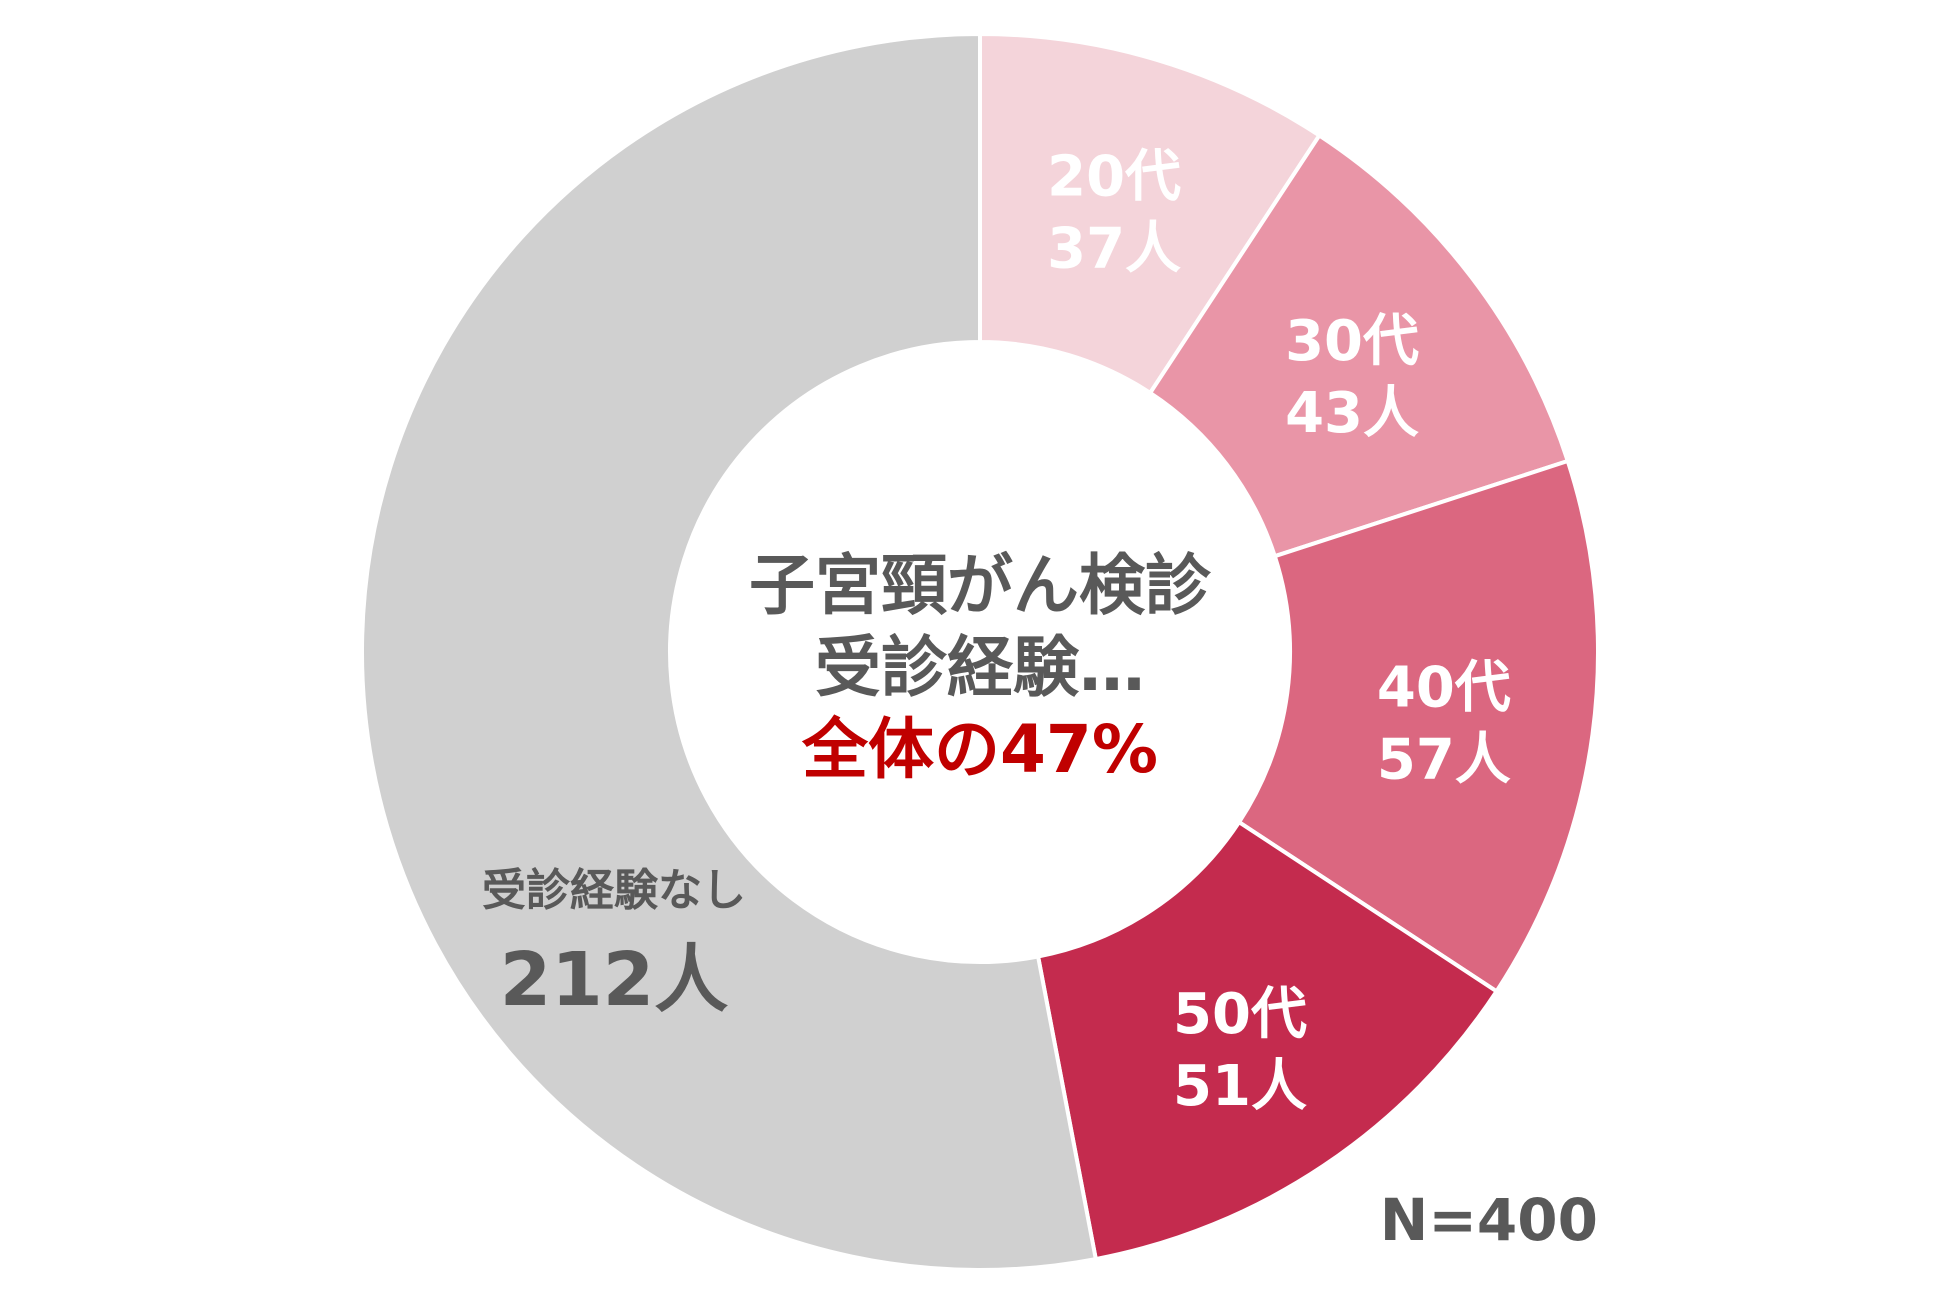 The width and height of the screenshot is (1950, 1303). I want to click on slice-none-count: 212人, so click(614, 980).